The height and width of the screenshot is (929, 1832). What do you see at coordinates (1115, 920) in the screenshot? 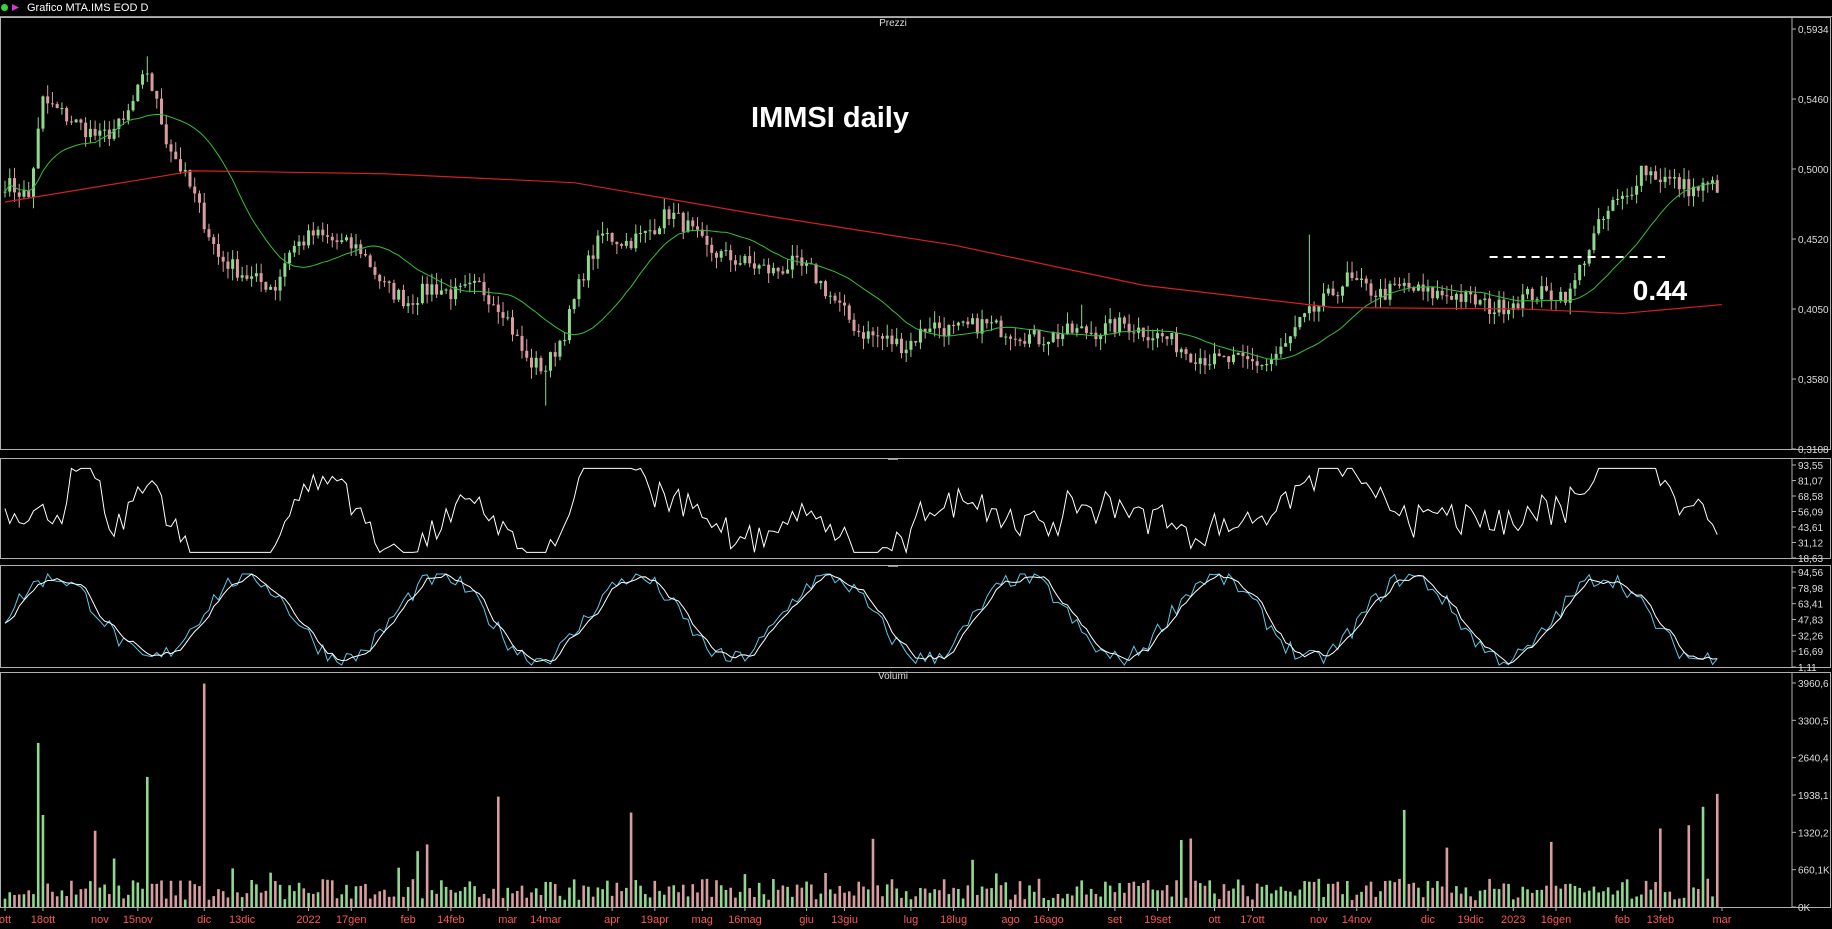
I see `x-tick-label: set` at bounding box center [1115, 920].